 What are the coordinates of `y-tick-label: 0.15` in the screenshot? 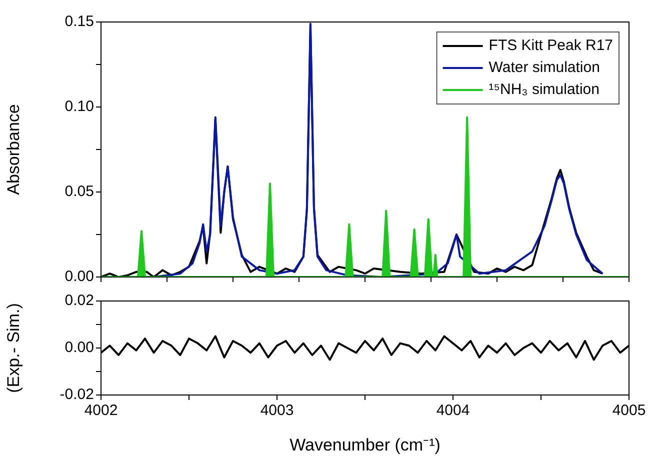 It's located at (79, 21).